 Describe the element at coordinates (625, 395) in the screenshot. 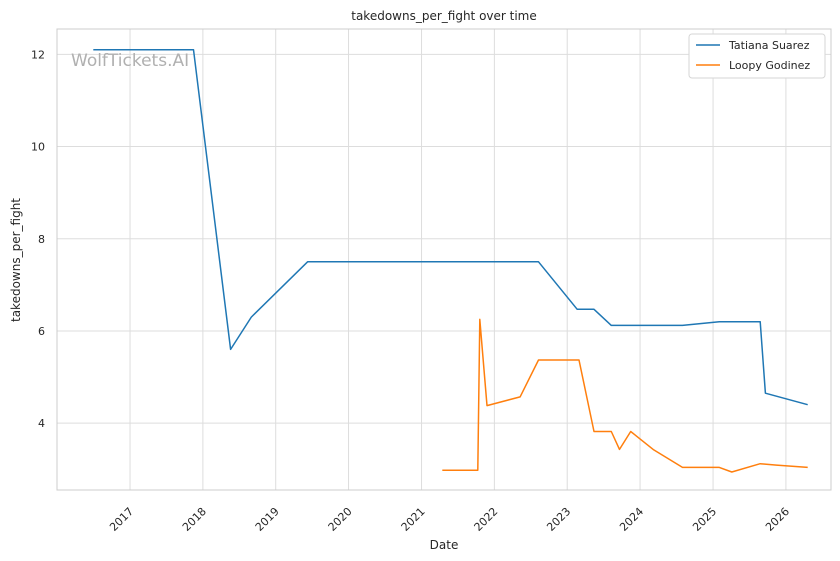

I see `series-line-loopy-godinez` at that location.